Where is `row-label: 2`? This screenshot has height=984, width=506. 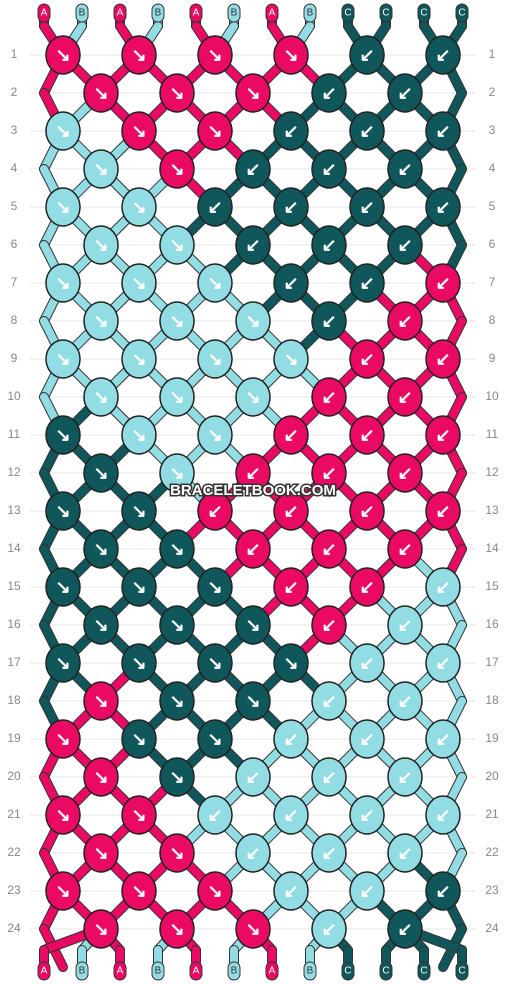 row-label: 2 is located at coordinates (14, 92).